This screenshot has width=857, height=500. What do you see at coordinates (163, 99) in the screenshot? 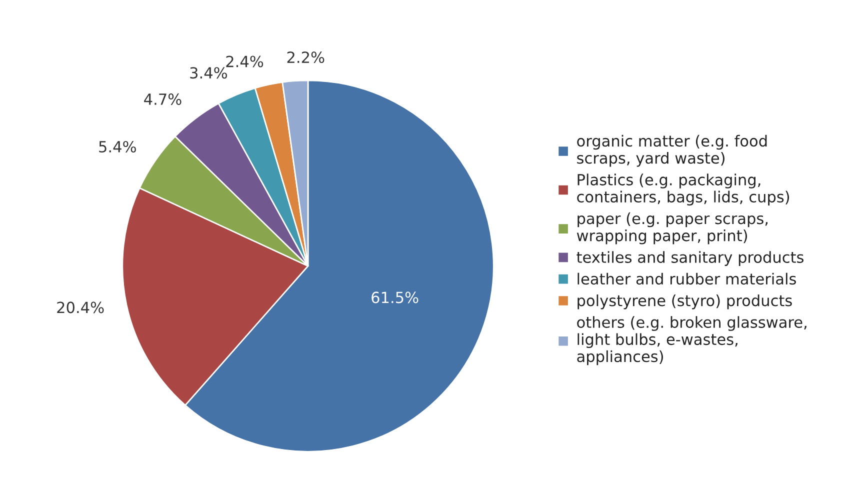
I see `data-label: 4.7%` at bounding box center [163, 99].